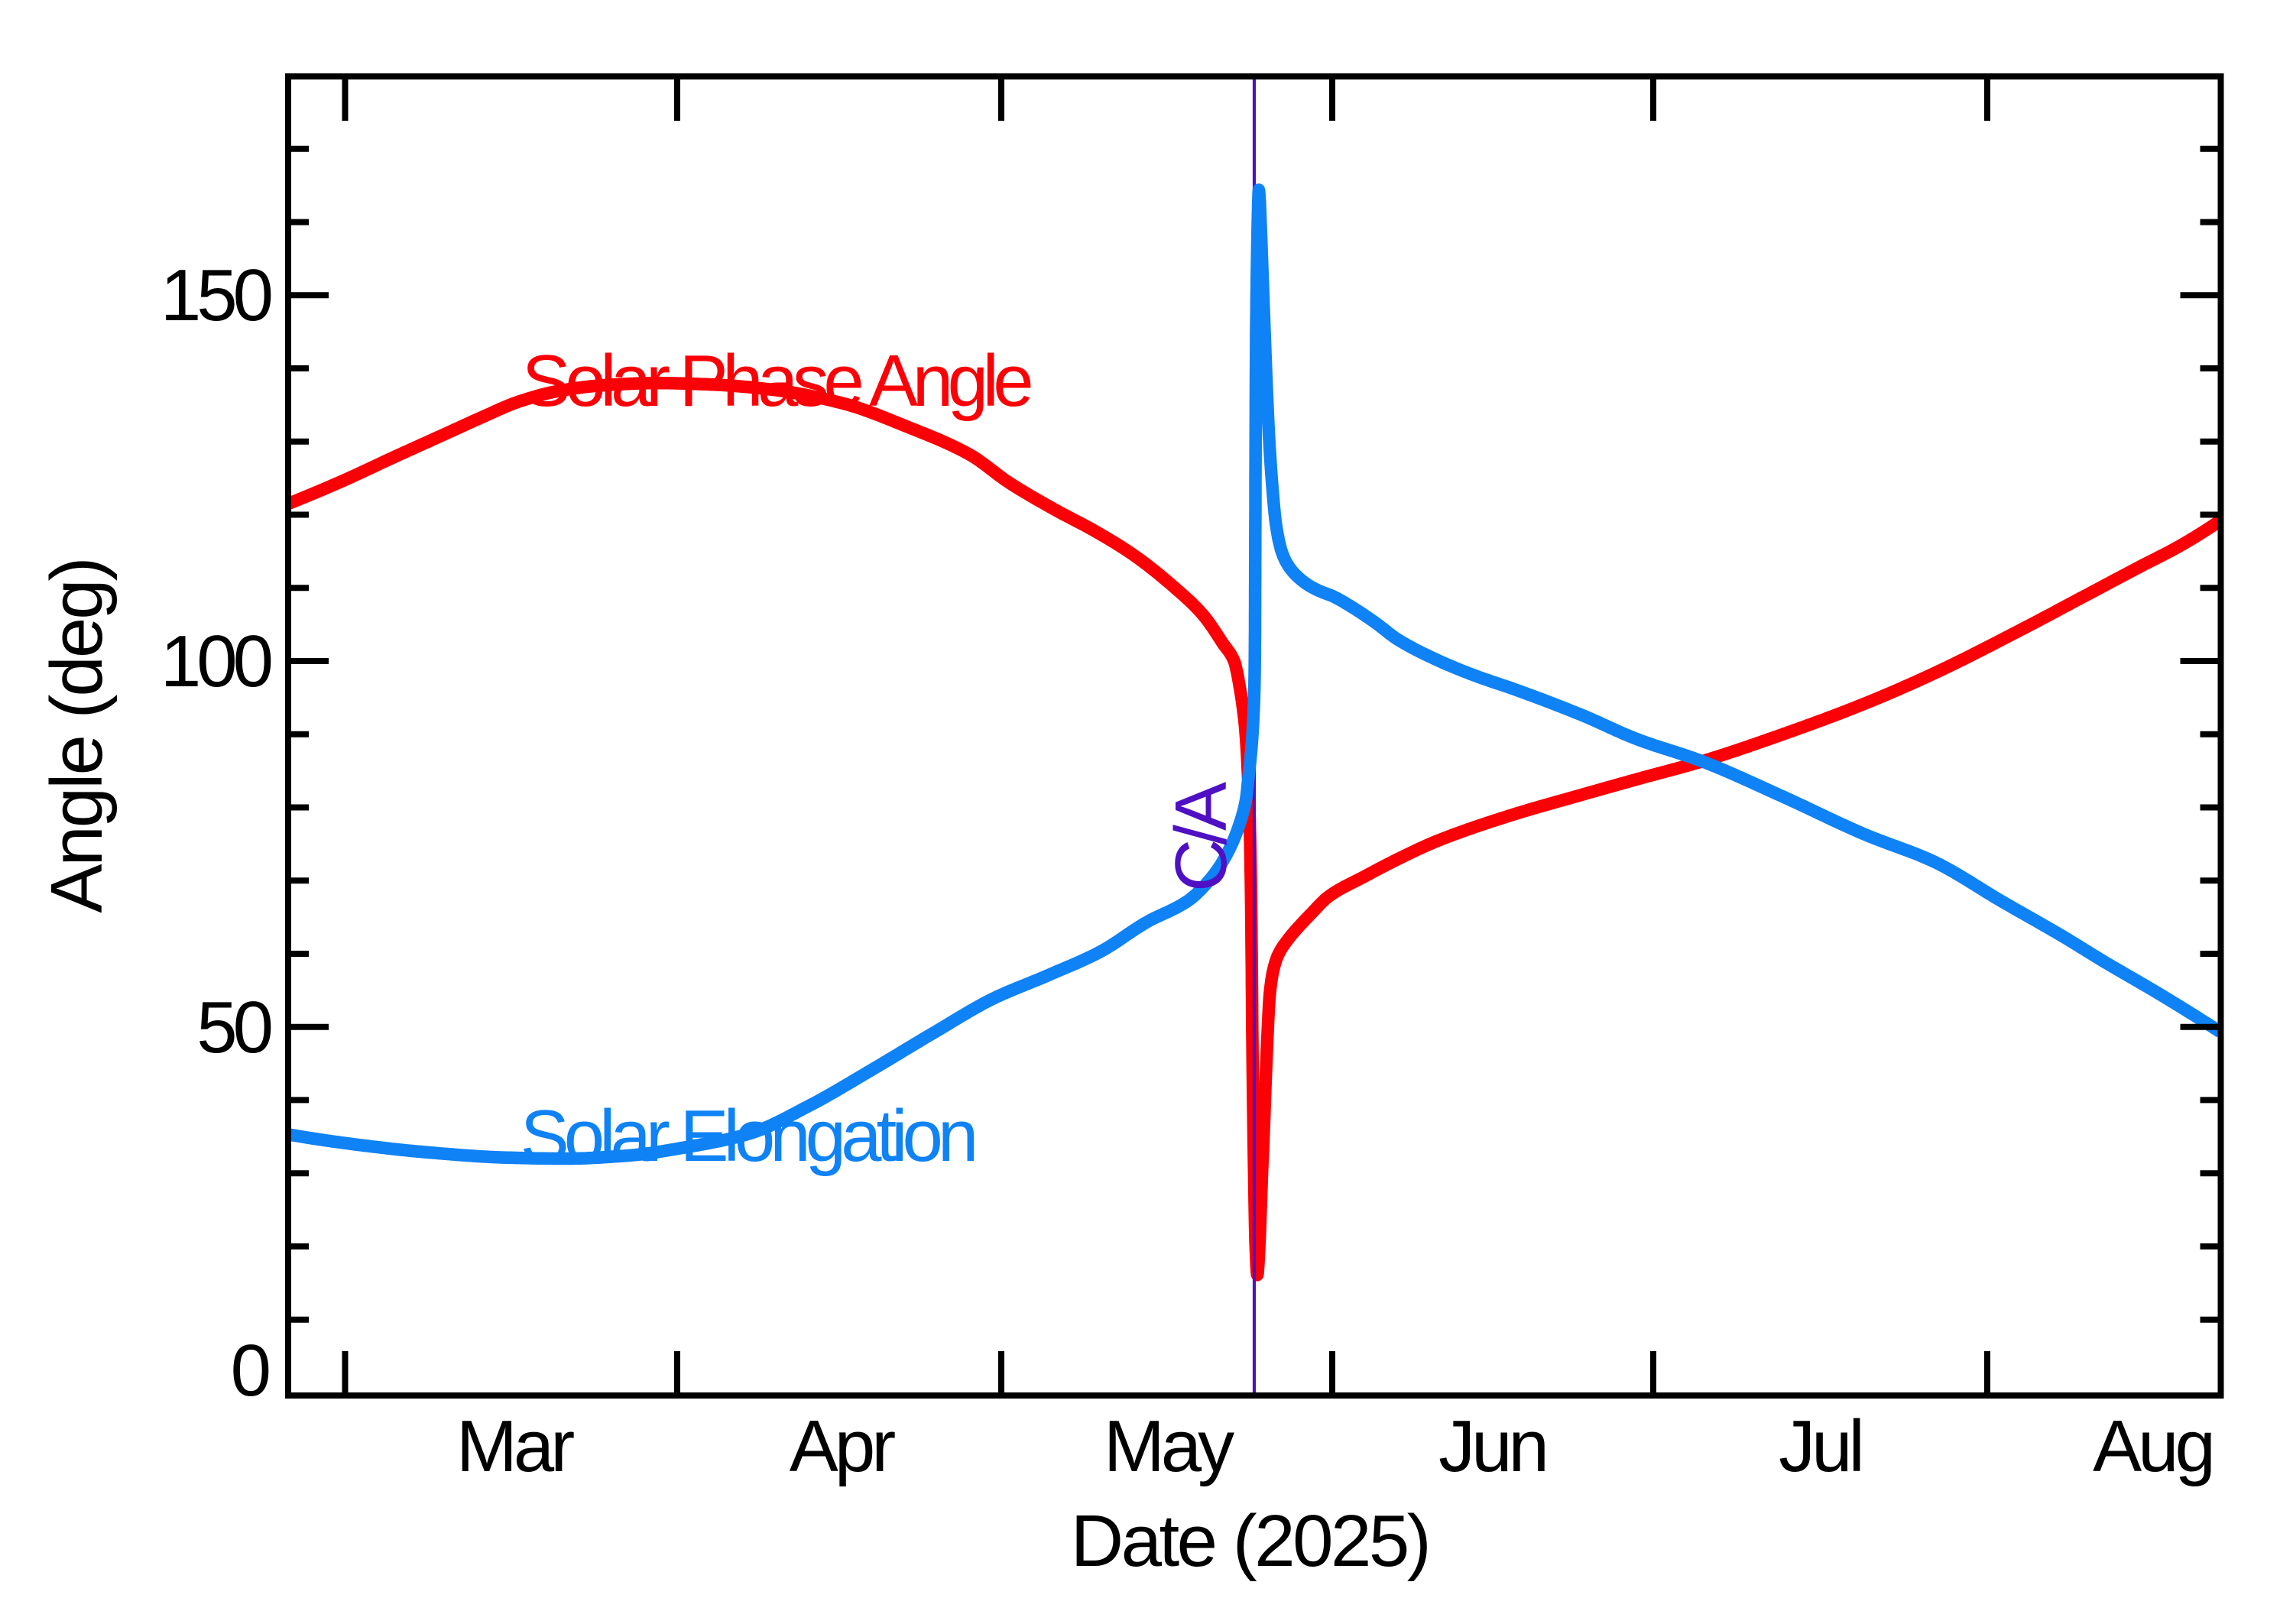 Image resolution: width=2293 pixels, height=1624 pixels. What do you see at coordinates (77, 735) in the screenshot?
I see `svg-text: Angle (deg)` at bounding box center [77, 735].